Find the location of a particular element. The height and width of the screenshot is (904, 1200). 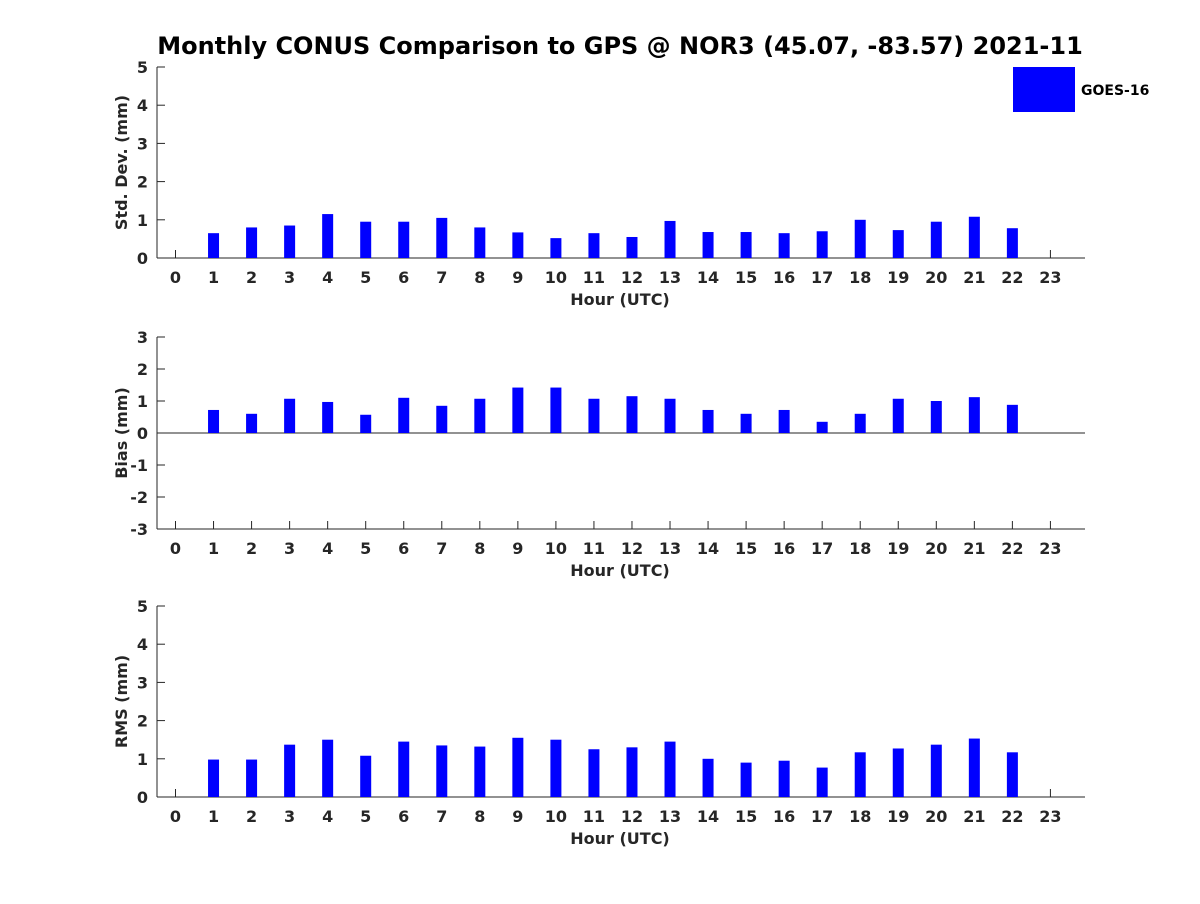

x-tick-label: 9 is located at coordinates (517, 277).